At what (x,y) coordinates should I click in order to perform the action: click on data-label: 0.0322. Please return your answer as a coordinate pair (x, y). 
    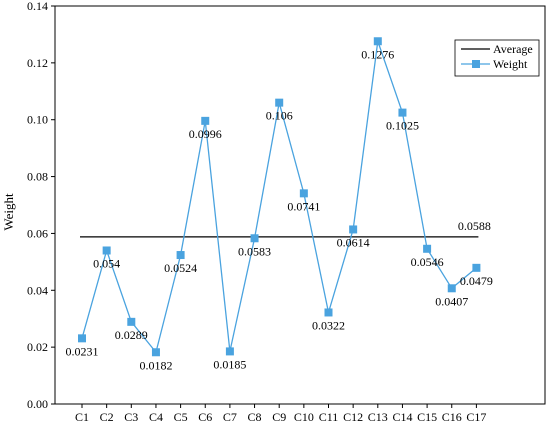
    Looking at the image, I should click on (328, 325).